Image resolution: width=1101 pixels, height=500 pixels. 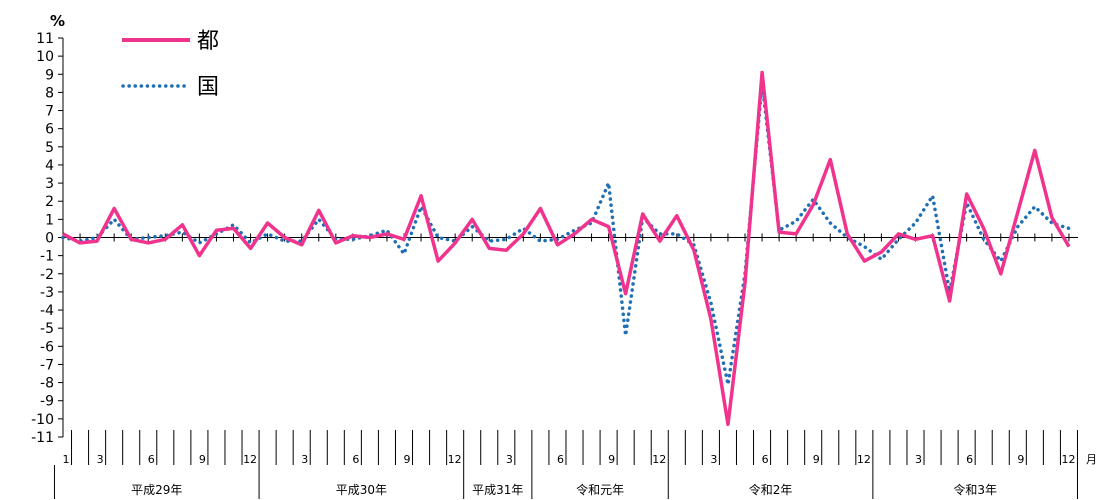 I want to click on y-tick-label: -3, so click(x=47, y=293).